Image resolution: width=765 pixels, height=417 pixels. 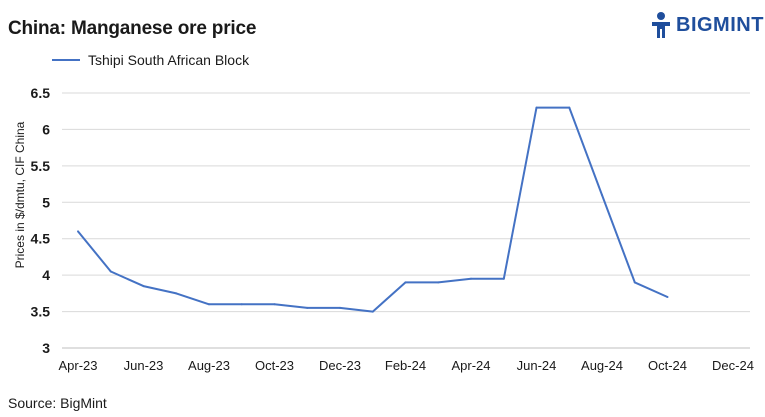 What do you see at coordinates (20, 194) in the screenshot?
I see `y-axis-label: Prices in $/dmtu, CIF China` at bounding box center [20, 194].